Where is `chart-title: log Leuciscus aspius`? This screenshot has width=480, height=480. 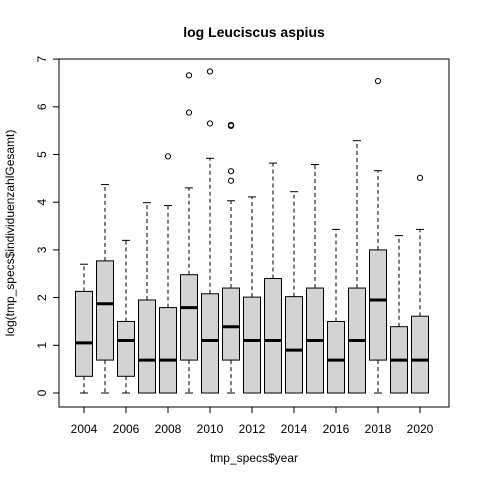
chart-title: log Leuciscus aspius is located at coordinates (254, 32).